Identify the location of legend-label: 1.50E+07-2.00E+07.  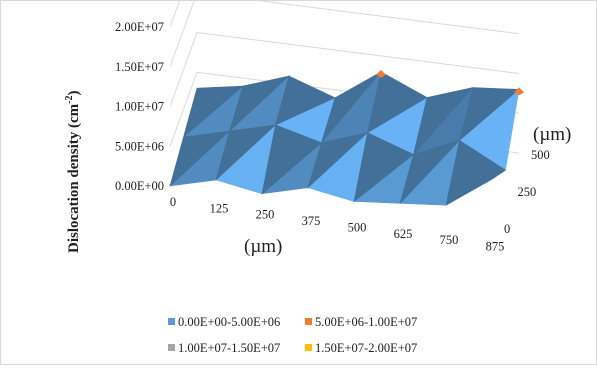
(366, 348).